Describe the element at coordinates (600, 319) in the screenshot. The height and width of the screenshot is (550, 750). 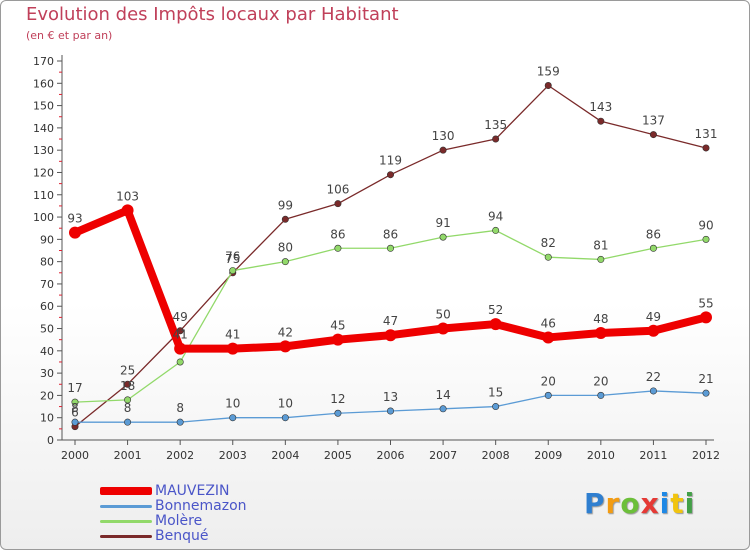
I see `data-label: 48` at that location.